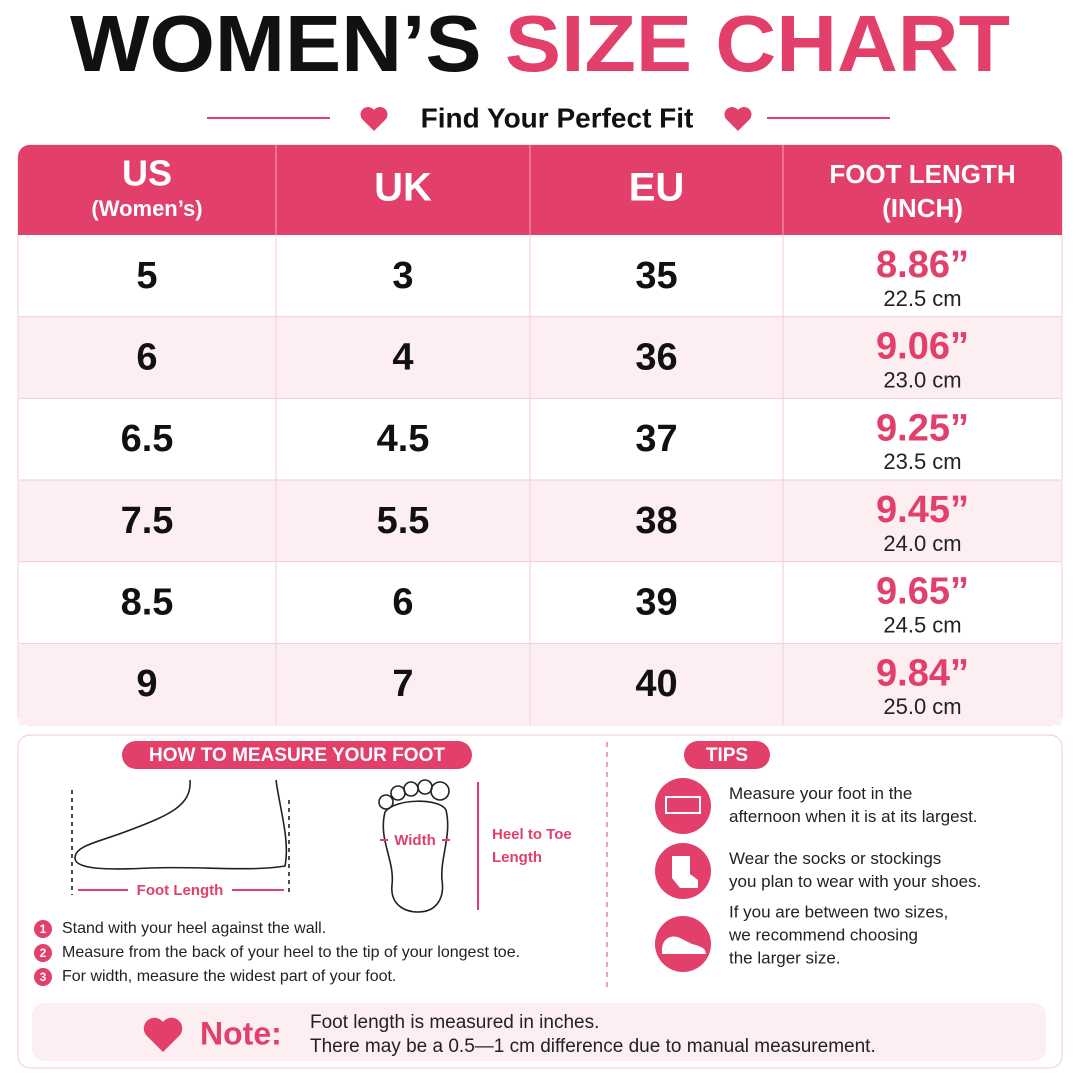 The width and height of the screenshot is (1080, 1080). What do you see at coordinates (403, 188) in the screenshot?
I see `header-label: UK` at bounding box center [403, 188].